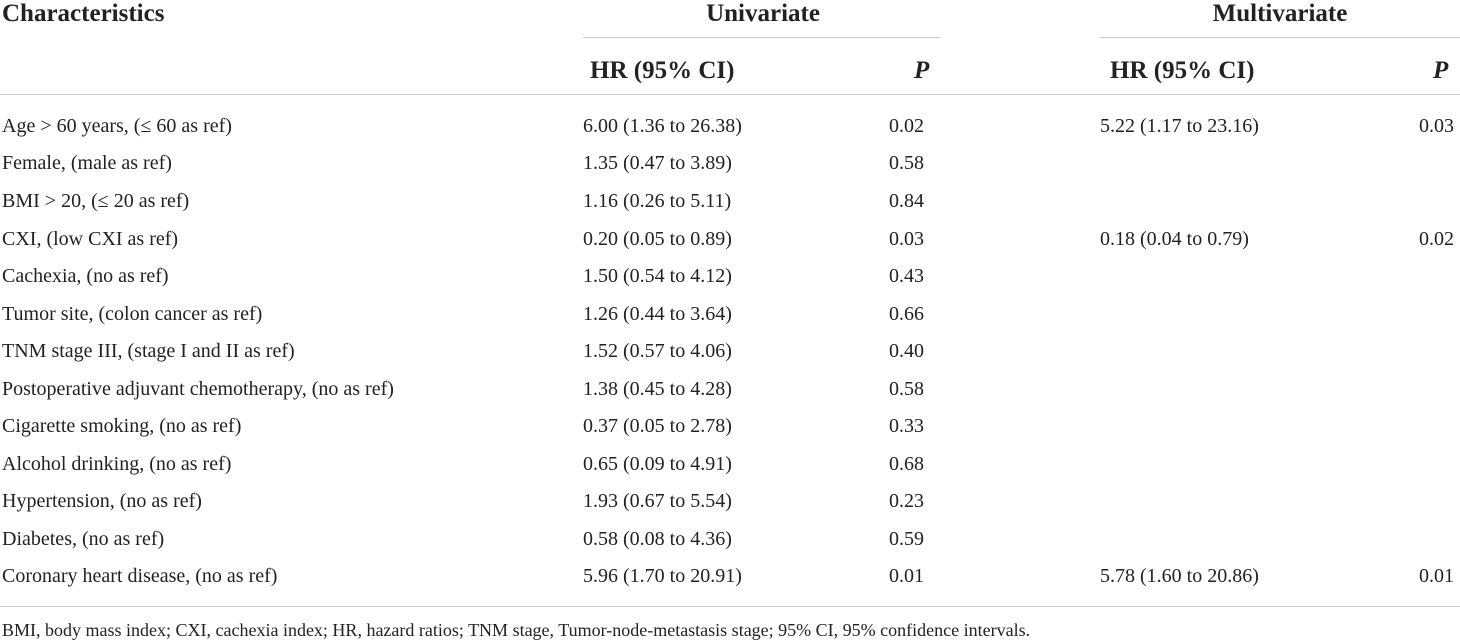 The width and height of the screenshot is (1460, 641). I want to click on univariate-hr-value: 1.50 (0.54 to 4.12), so click(657, 276).